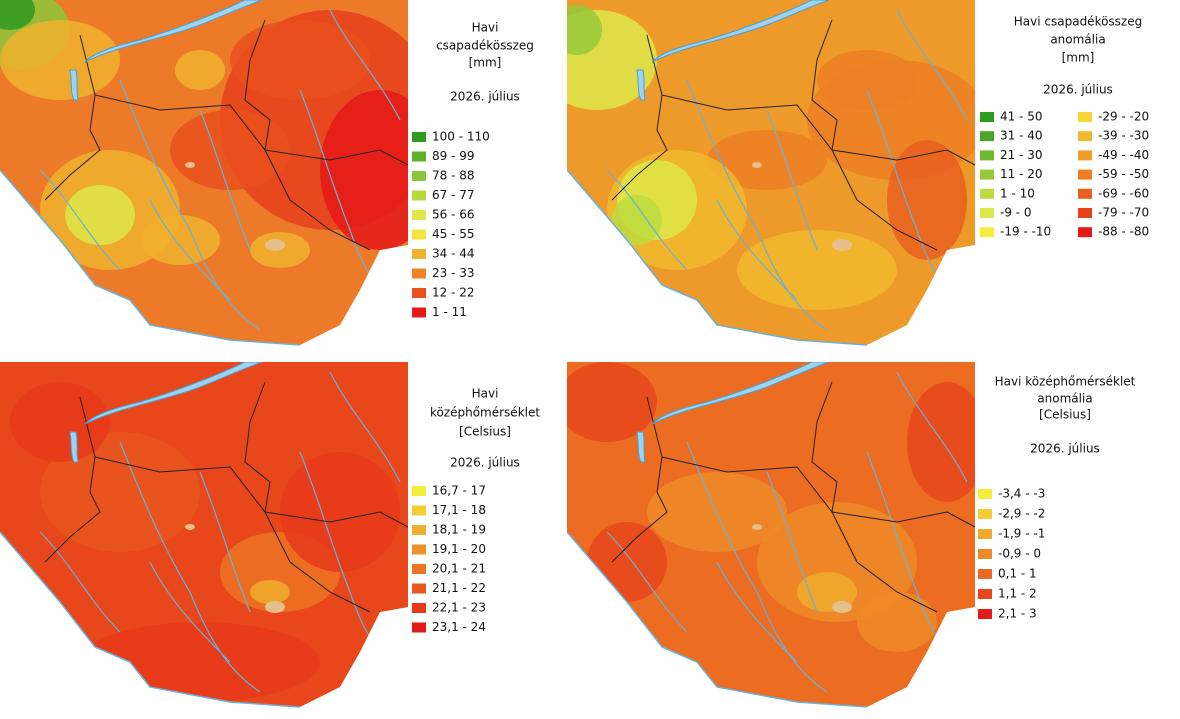 The image size is (1180, 719). Describe the element at coordinates (1021, 514) in the screenshot. I see `legend-label: -2,9 - -2` at that location.